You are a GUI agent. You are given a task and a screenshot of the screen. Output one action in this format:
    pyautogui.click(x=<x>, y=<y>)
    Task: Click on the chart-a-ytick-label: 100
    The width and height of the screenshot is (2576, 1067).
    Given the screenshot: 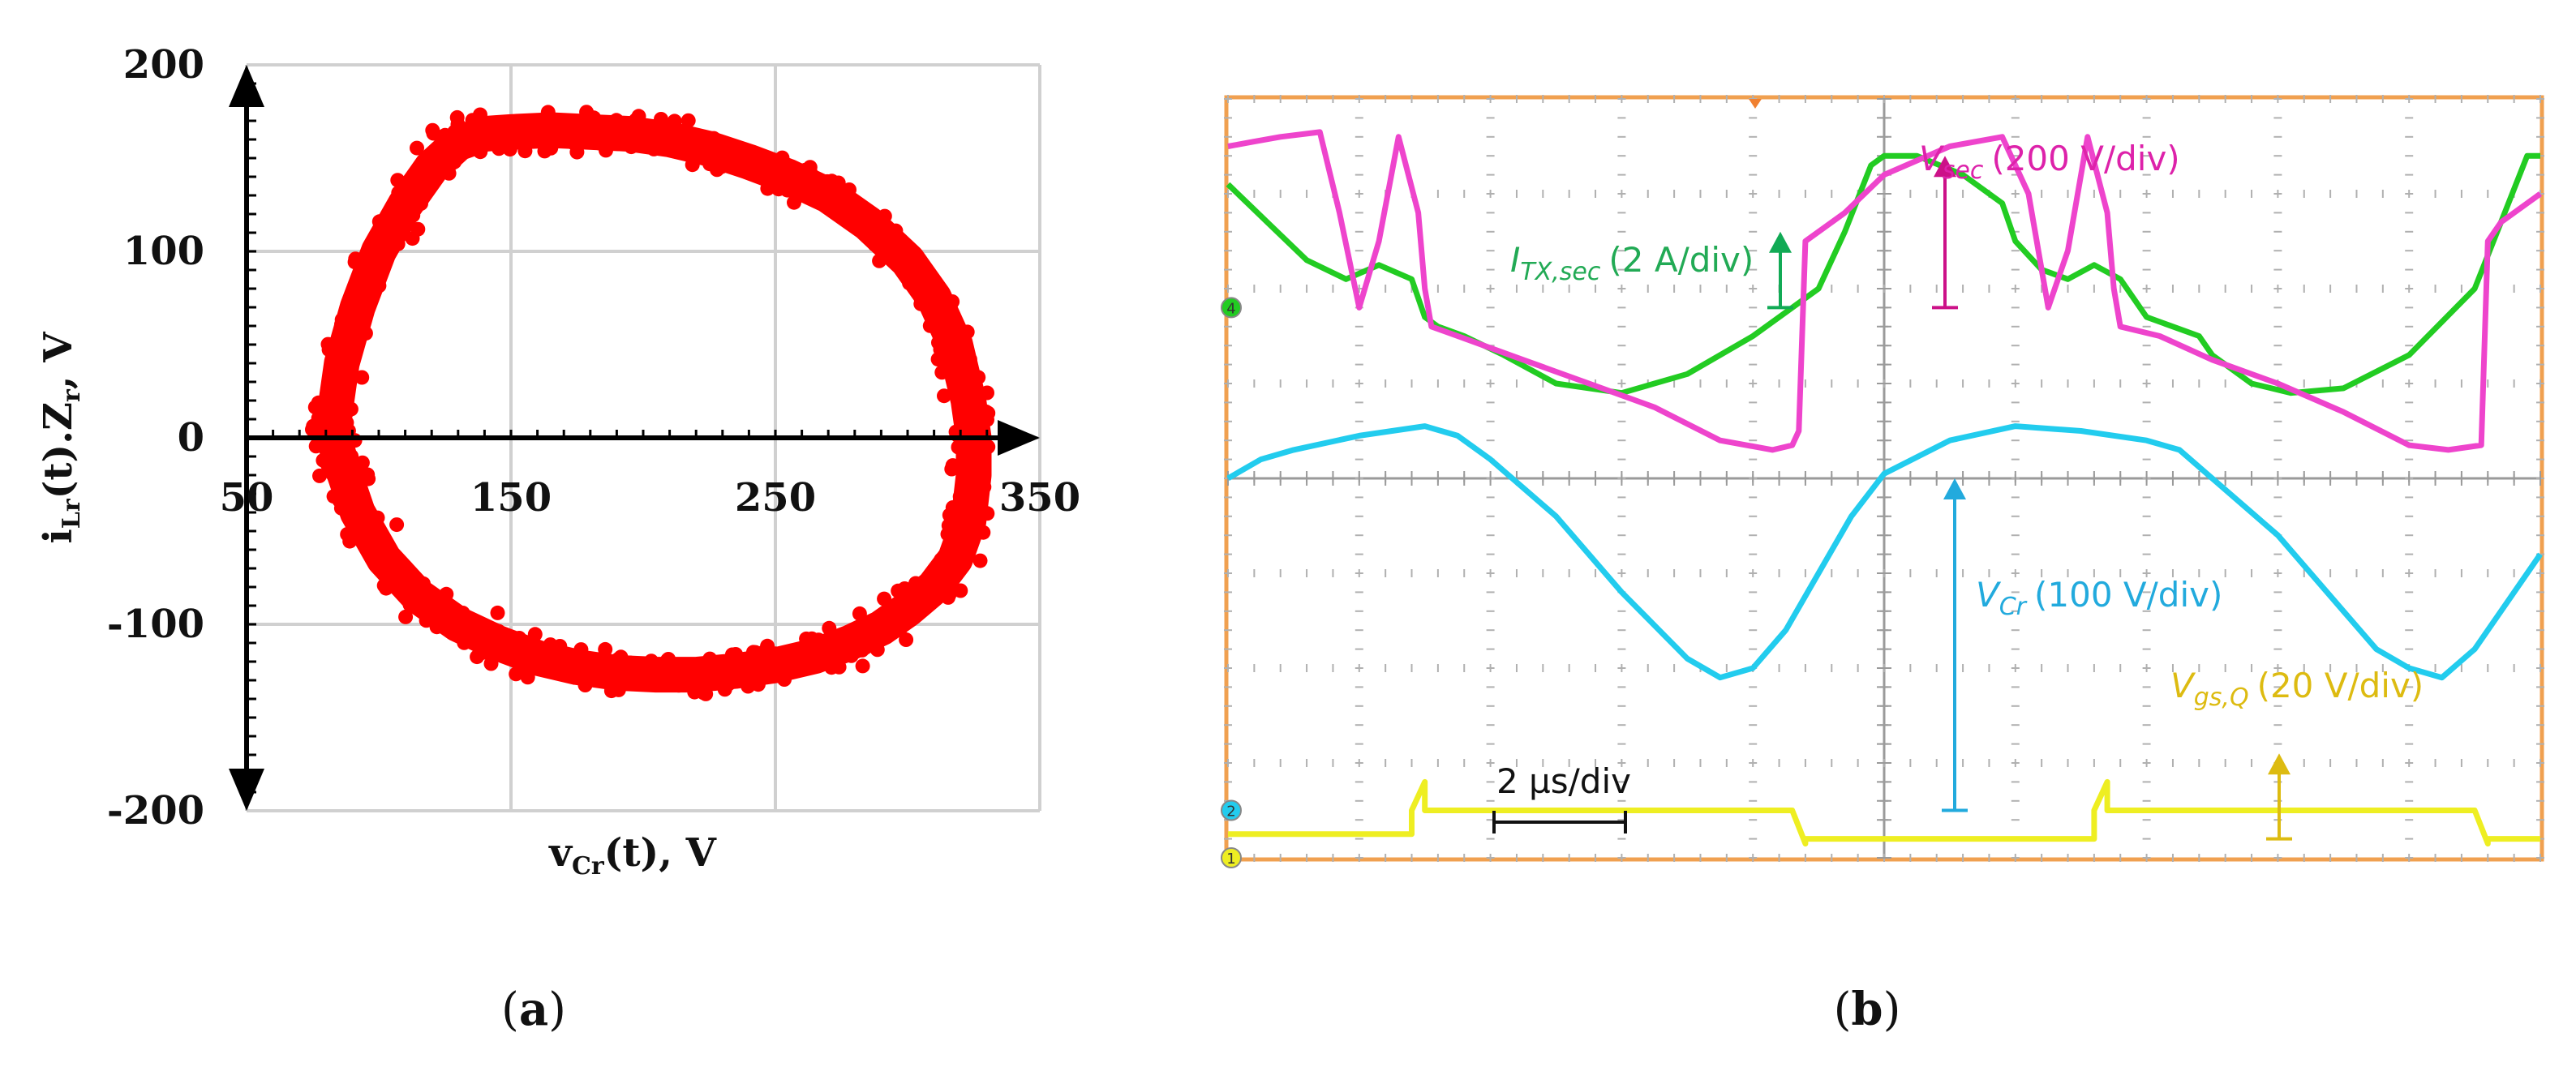 What is the action you would take?
    pyautogui.click(x=163, y=251)
    